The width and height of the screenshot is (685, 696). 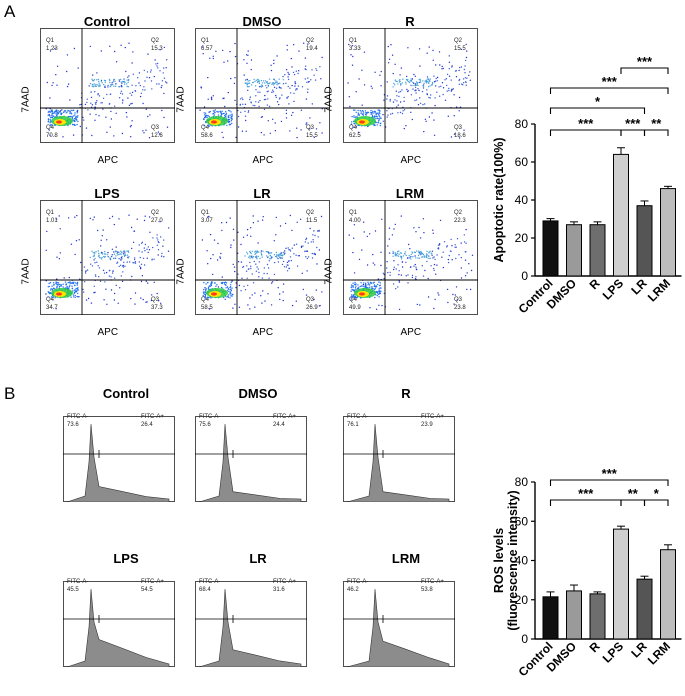 What do you see at coordinates (427, 425) in the screenshot?
I see `fitc-pos-value: 23.9` at bounding box center [427, 425].